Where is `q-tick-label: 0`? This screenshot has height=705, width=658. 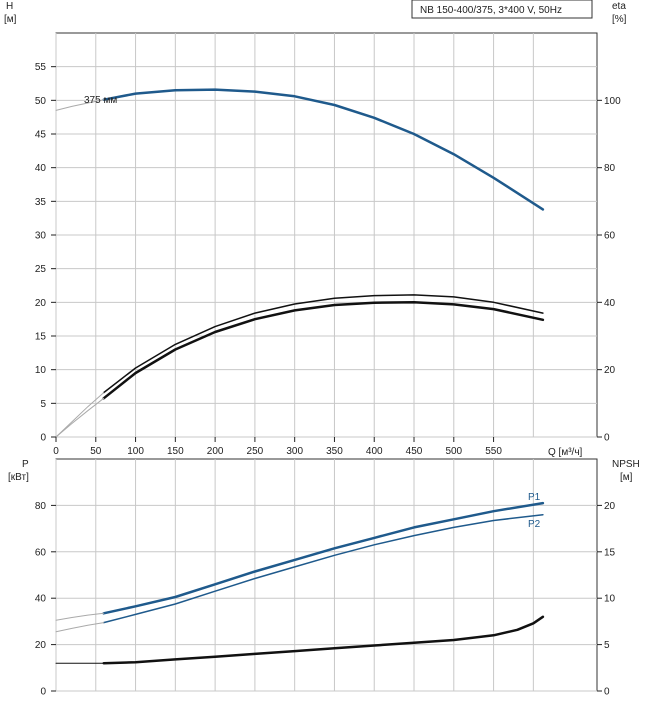
q-tick-label: 0 is located at coordinates (56, 451).